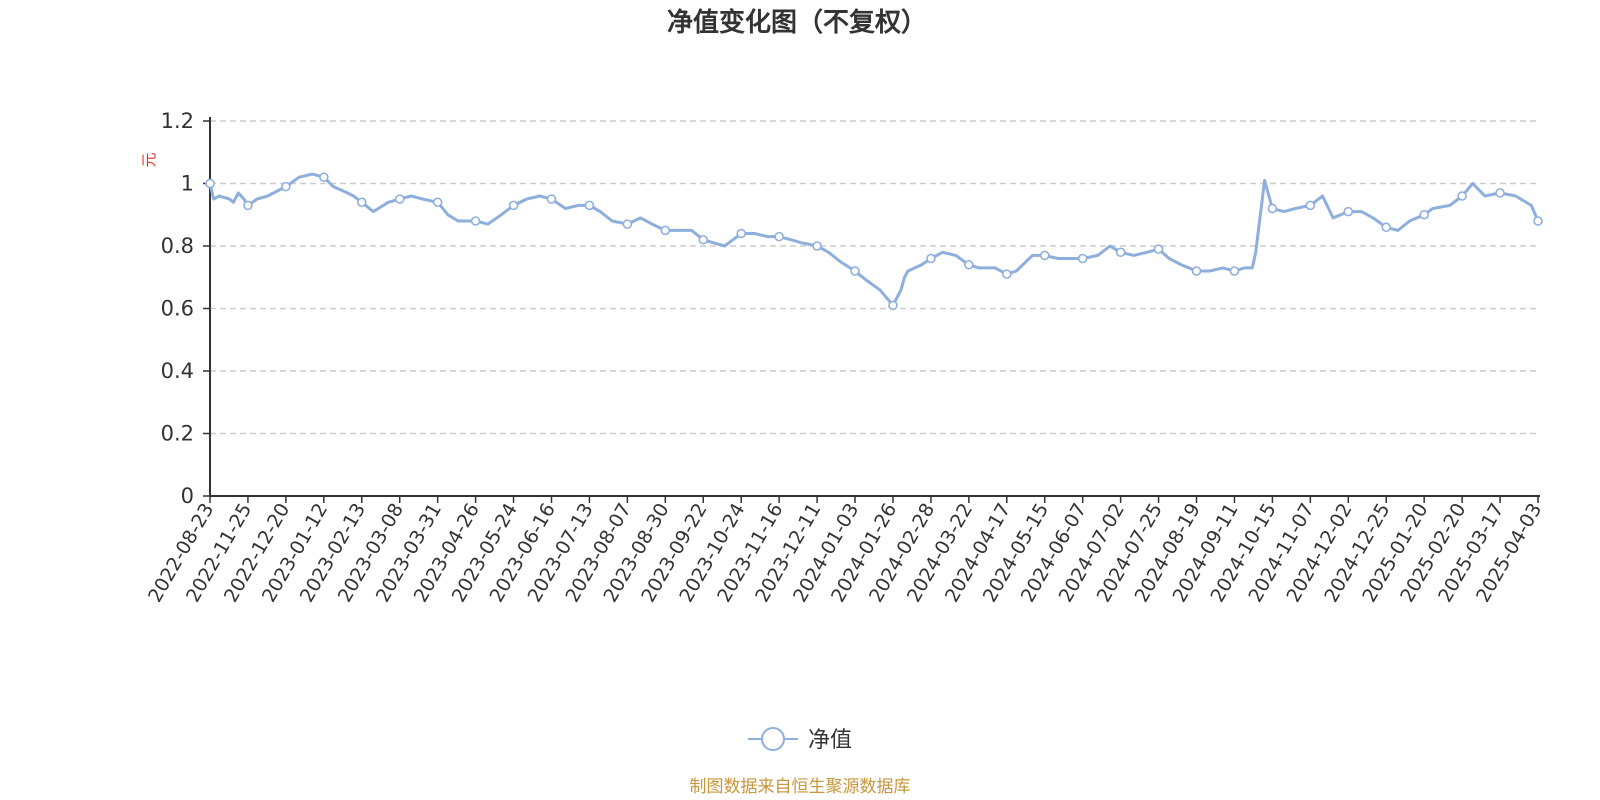 The height and width of the screenshot is (800, 1600). Describe the element at coordinates (797, 22) in the screenshot. I see `chart-title: 净值变化图（不复权）` at that location.